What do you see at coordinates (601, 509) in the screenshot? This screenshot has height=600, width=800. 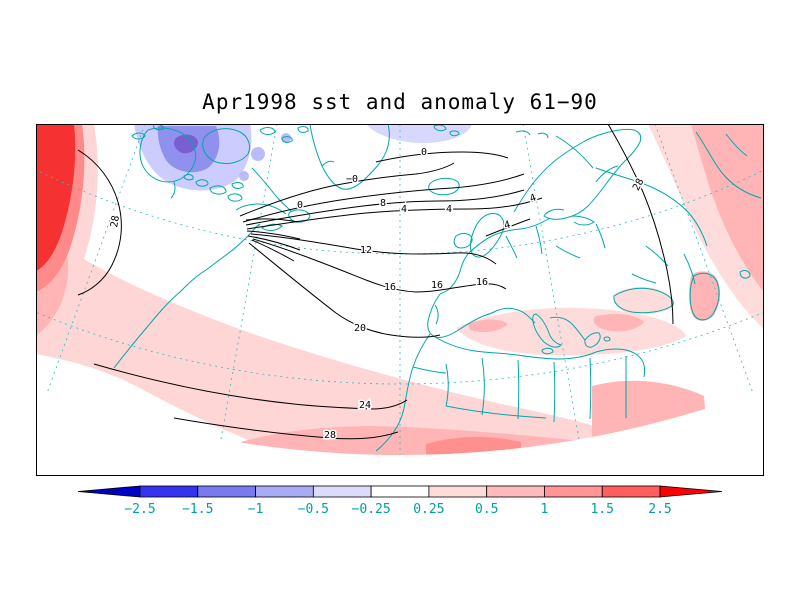 I see `colorbar-tick-label: 1.5` at bounding box center [601, 509].